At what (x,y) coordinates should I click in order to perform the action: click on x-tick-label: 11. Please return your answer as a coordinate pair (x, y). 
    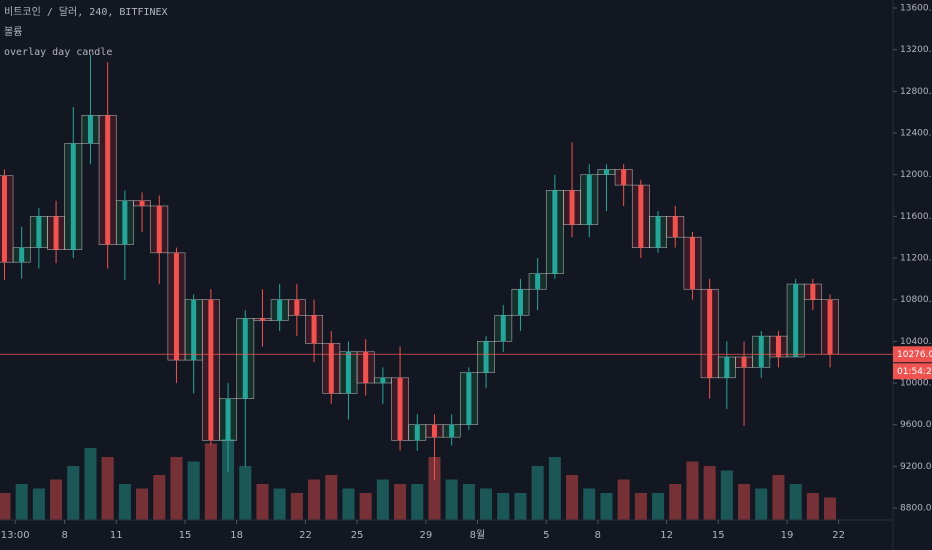
    Looking at the image, I should click on (116, 535).